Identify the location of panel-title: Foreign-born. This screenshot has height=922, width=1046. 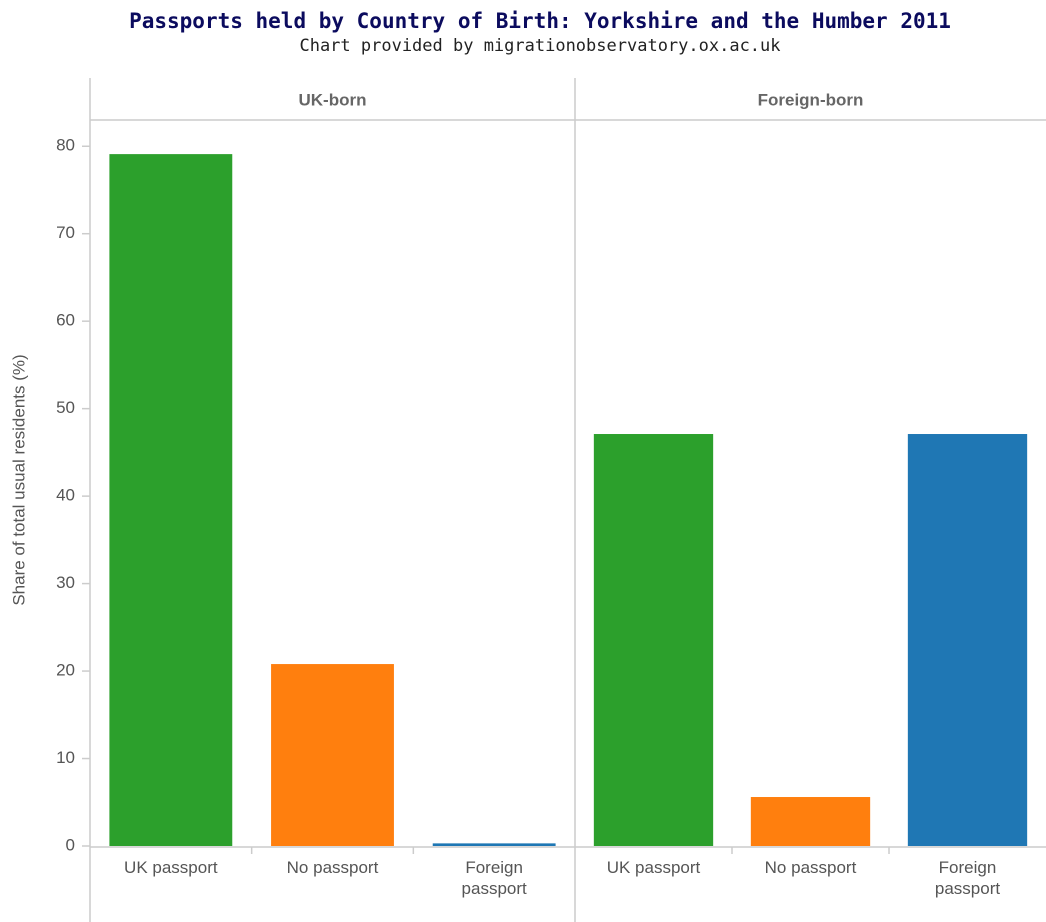
(811, 99).